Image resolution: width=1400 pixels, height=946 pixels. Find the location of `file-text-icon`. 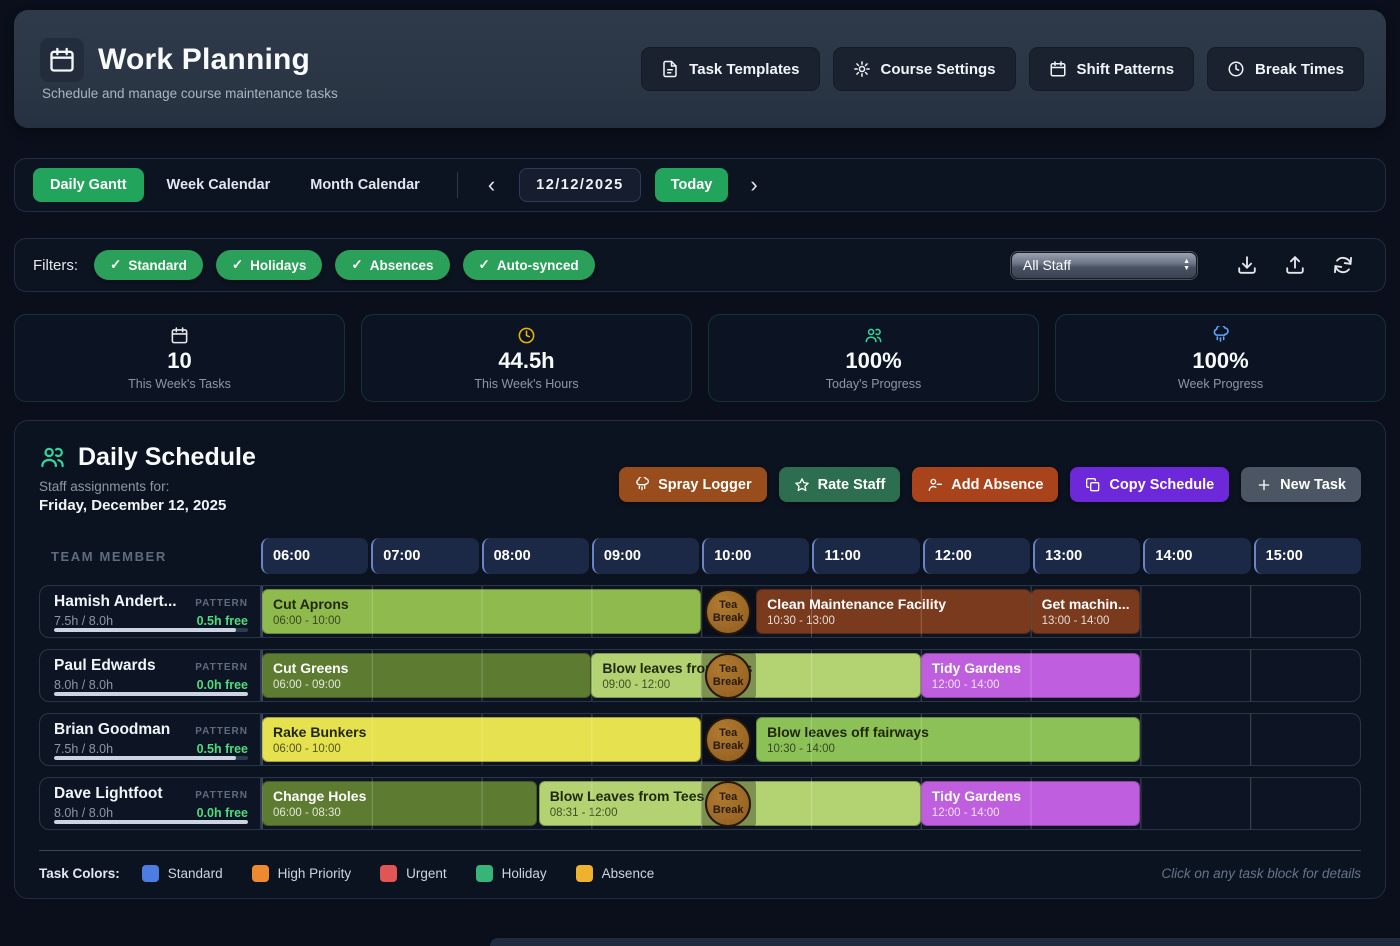

file-text-icon is located at coordinates (670, 69).